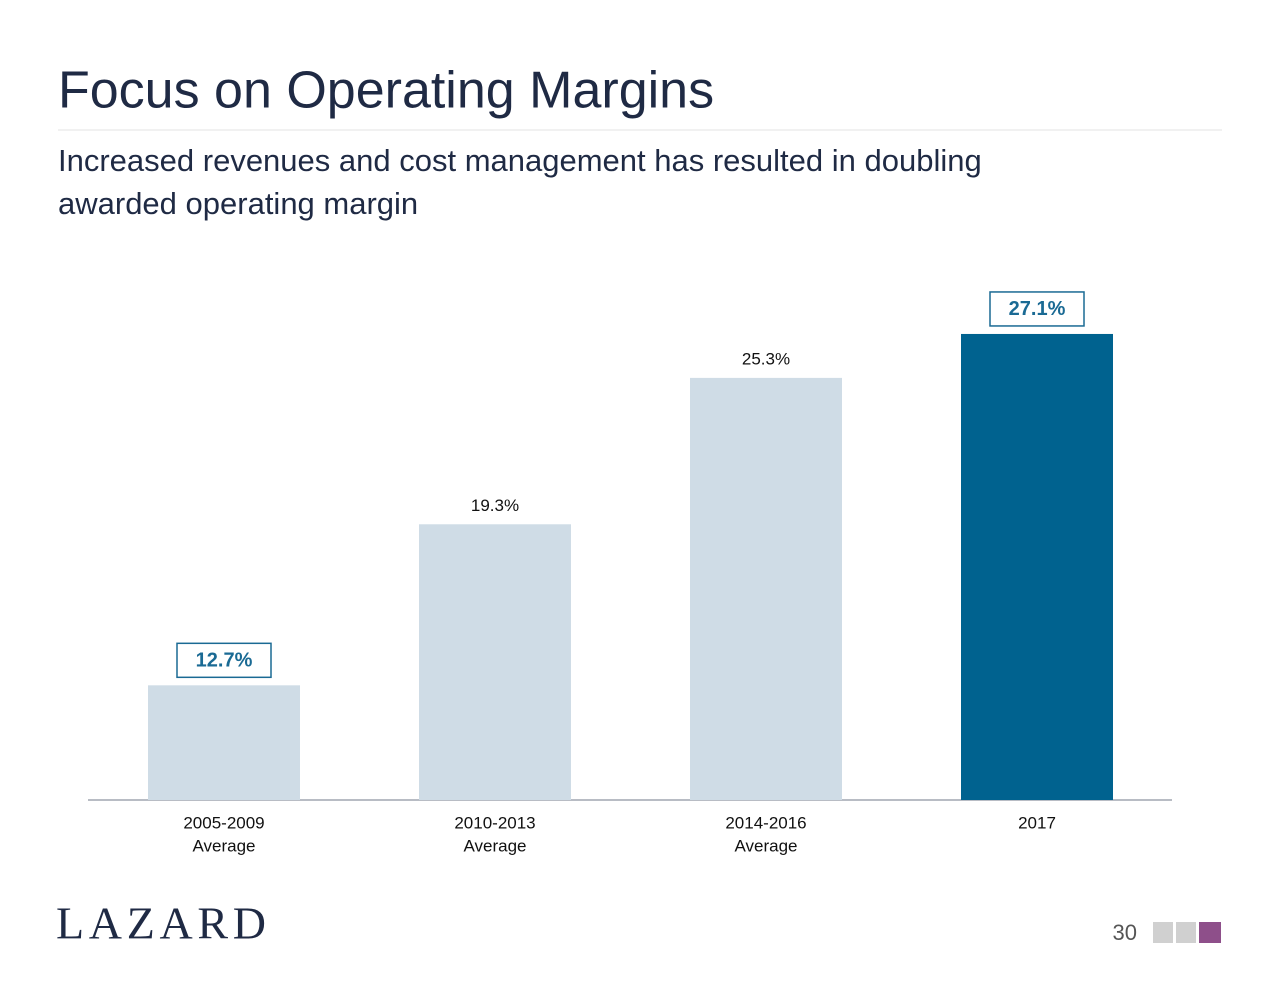  I want to click on value-label: 27.1%, so click(1037, 309).